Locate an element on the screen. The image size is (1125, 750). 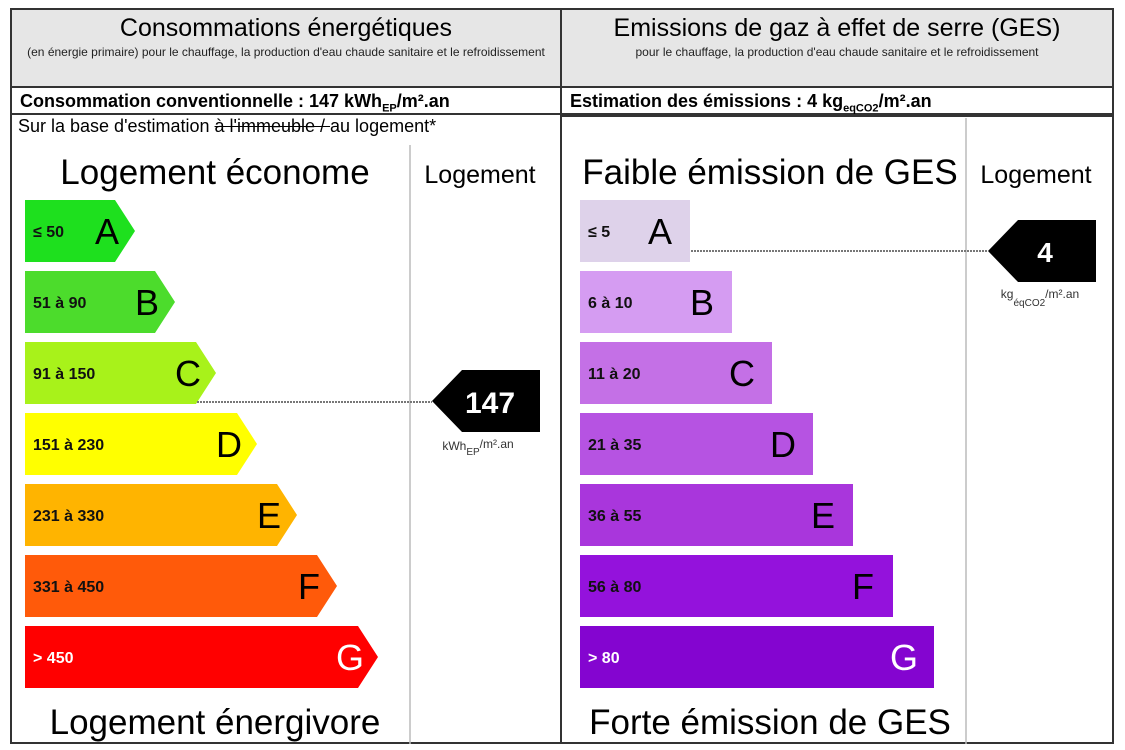
energy-range-b: 51 à 90 is located at coordinates (59, 303).